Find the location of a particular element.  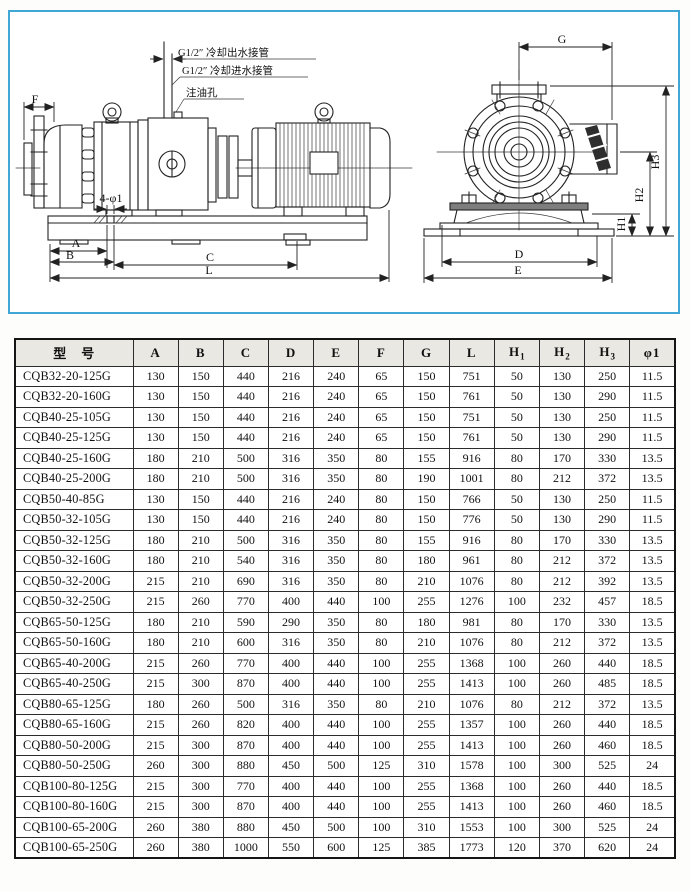

value-cell: 460 is located at coordinates (607, 807).